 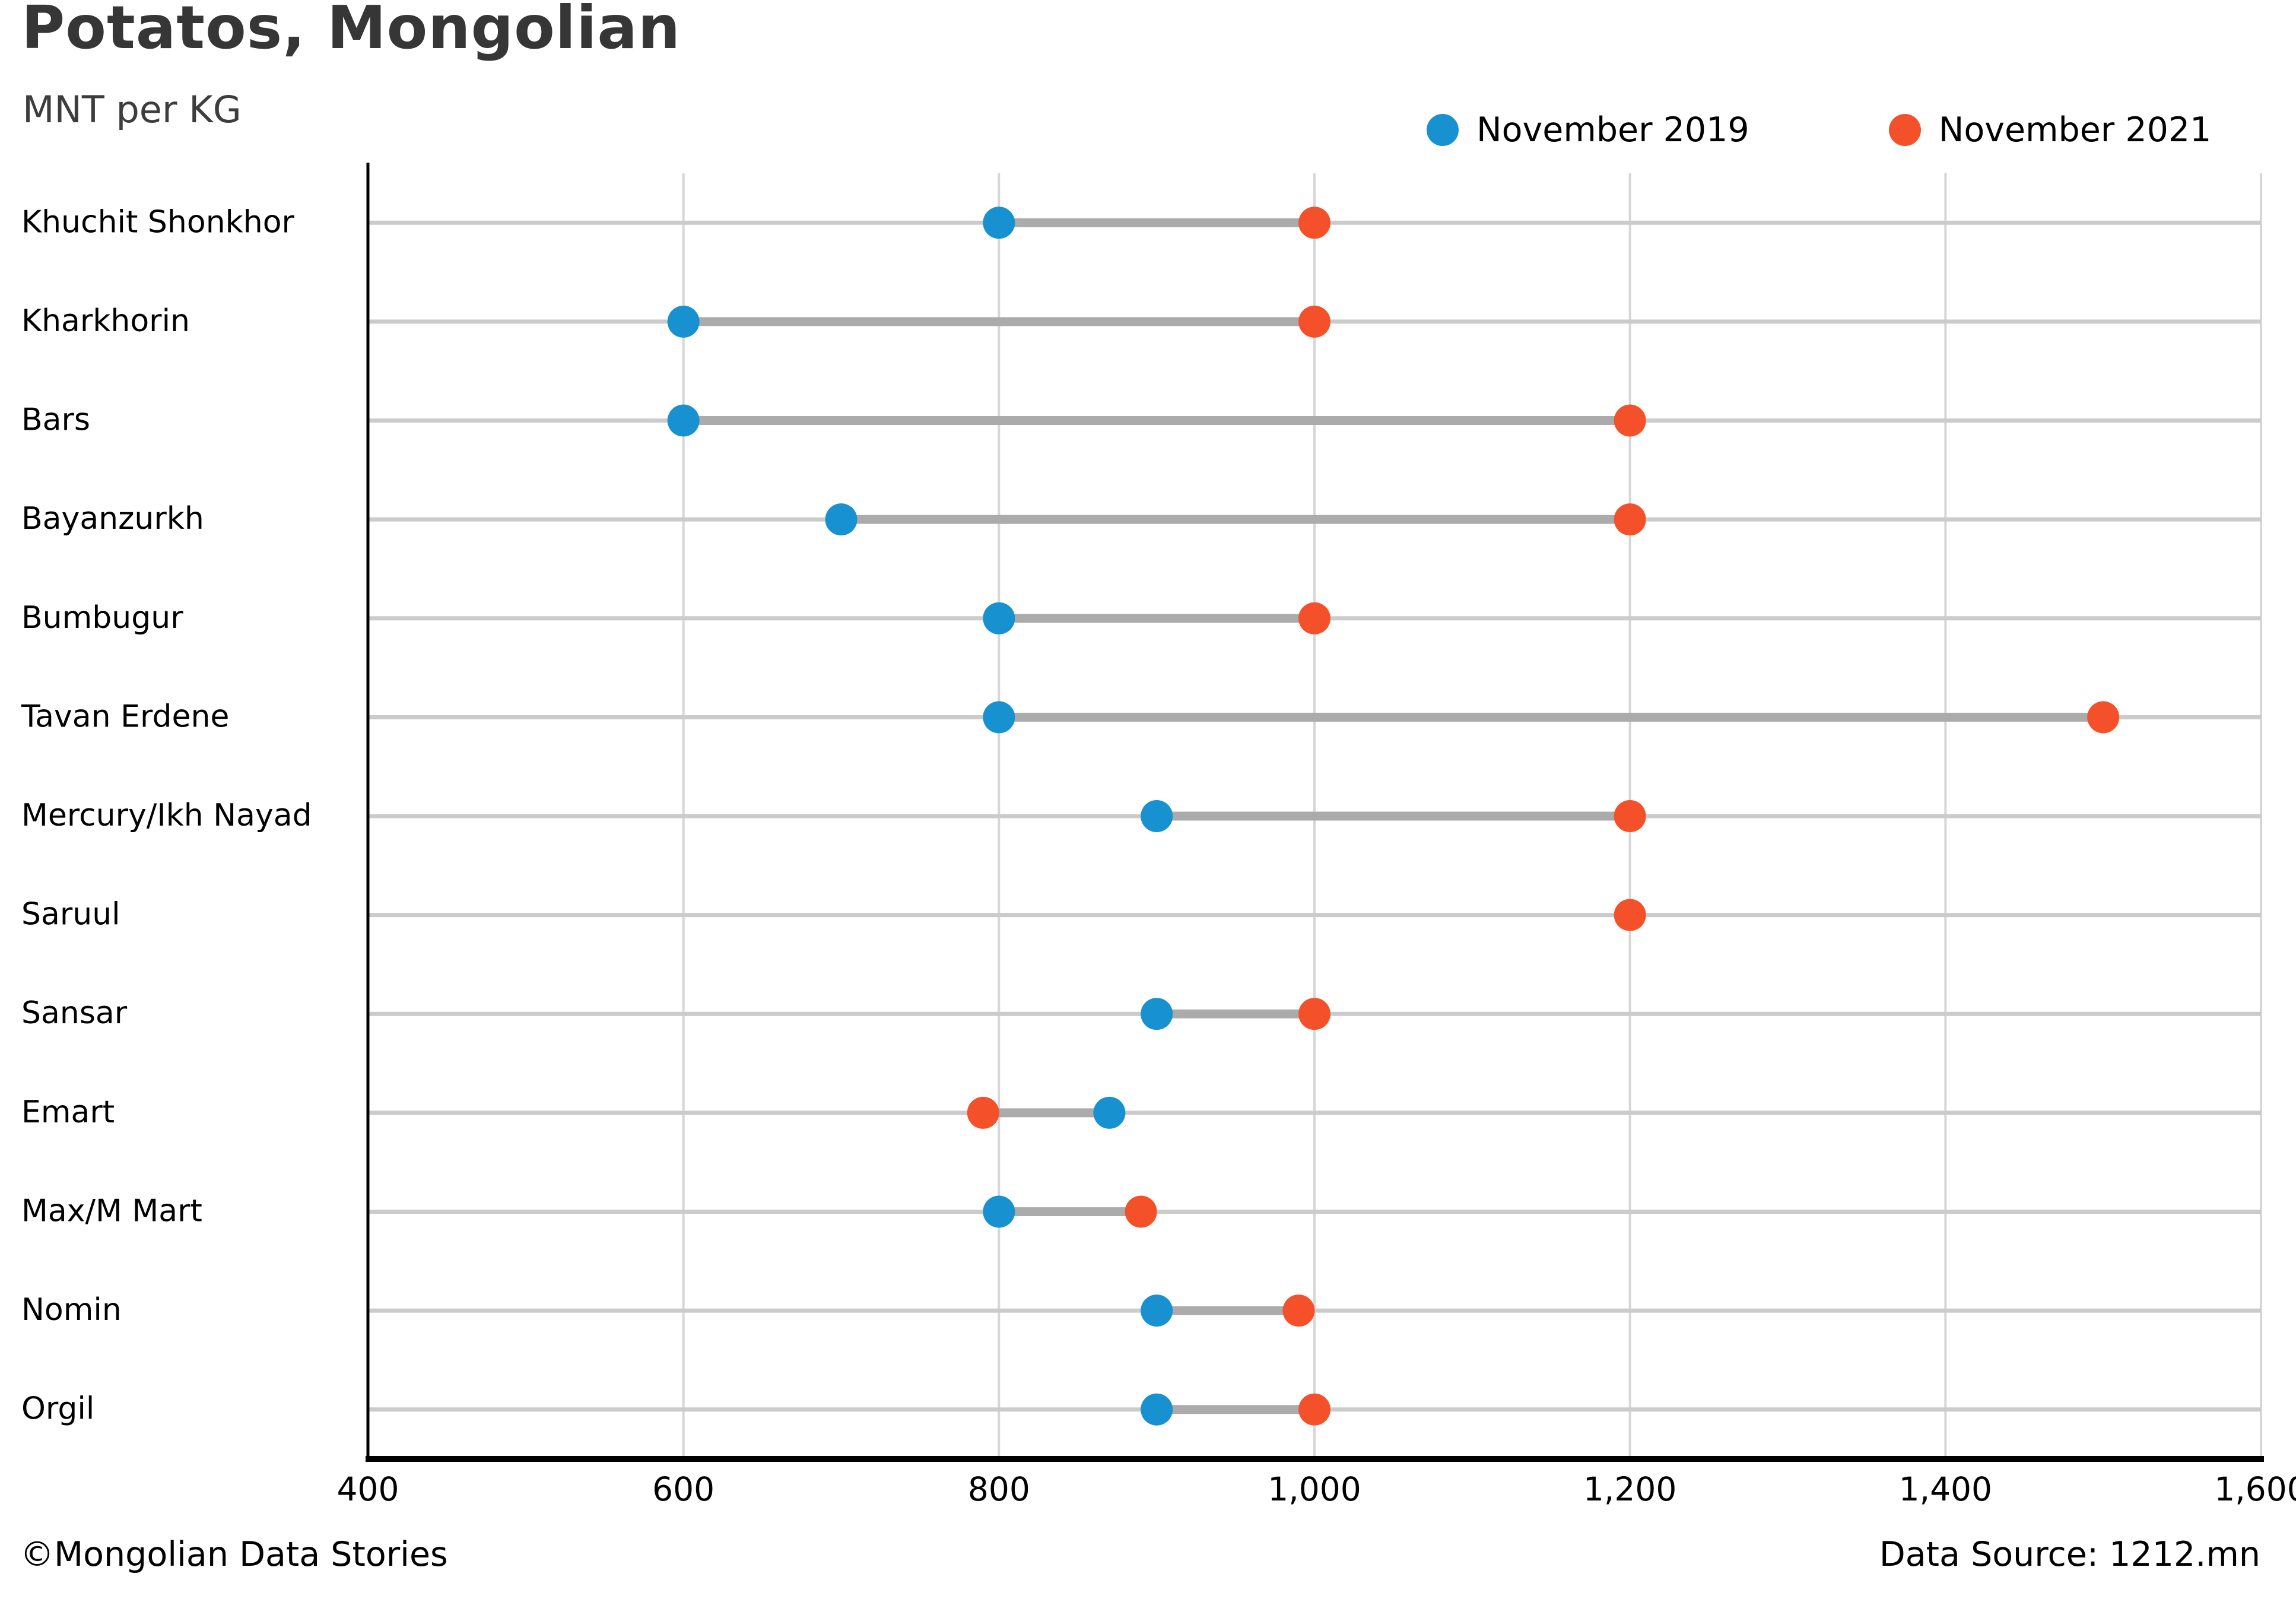 What do you see at coordinates (166, 815) in the screenshot?
I see `y-axis-label: Mercury/Ikh Nayad` at bounding box center [166, 815].